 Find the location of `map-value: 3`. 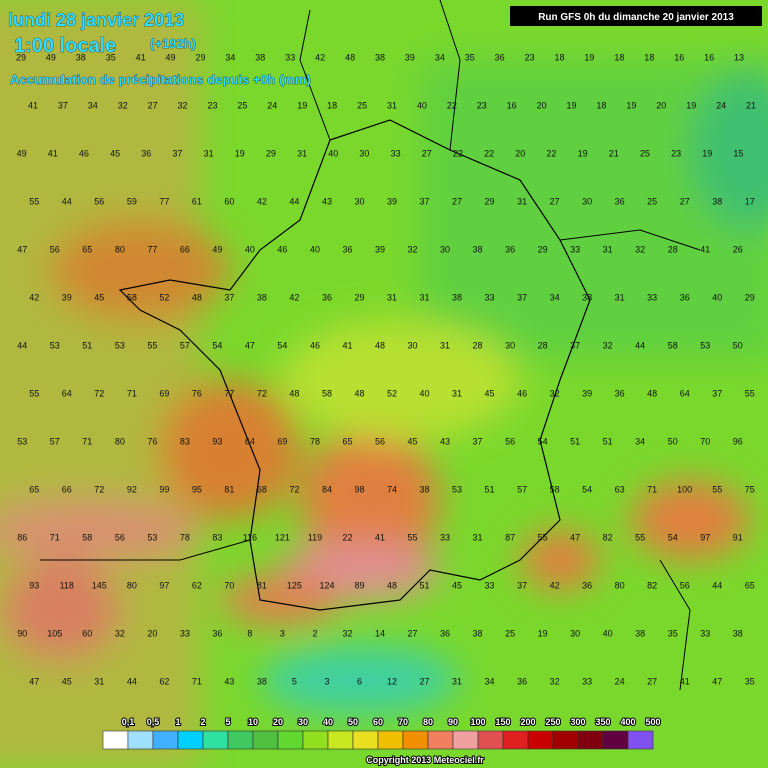

map-value: 3 is located at coordinates (282, 633).